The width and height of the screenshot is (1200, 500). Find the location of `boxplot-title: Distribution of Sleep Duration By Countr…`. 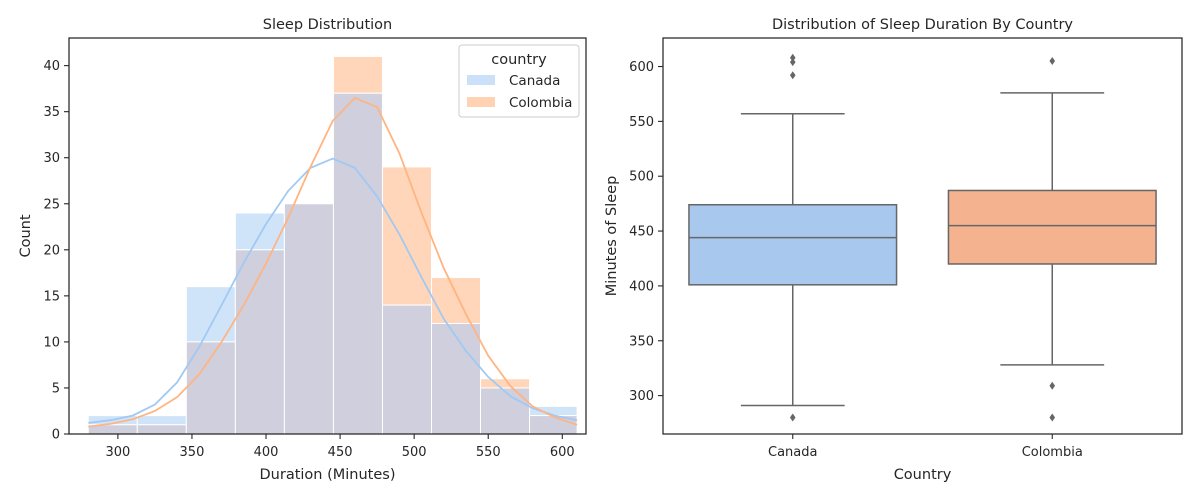

boxplot-title: Distribution of Sleep Duration By Countr… is located at coordinates (922, 25).